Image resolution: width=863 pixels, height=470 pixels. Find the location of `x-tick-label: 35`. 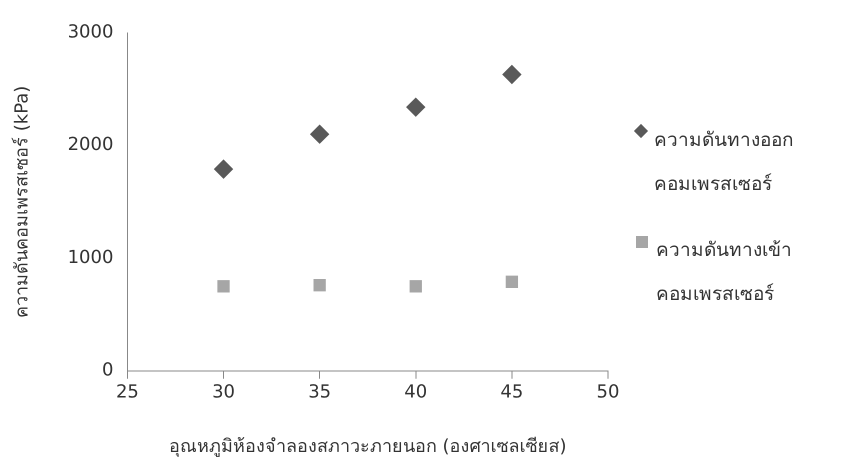

x-tick-label: 35 is located at coordinates (320, 391).